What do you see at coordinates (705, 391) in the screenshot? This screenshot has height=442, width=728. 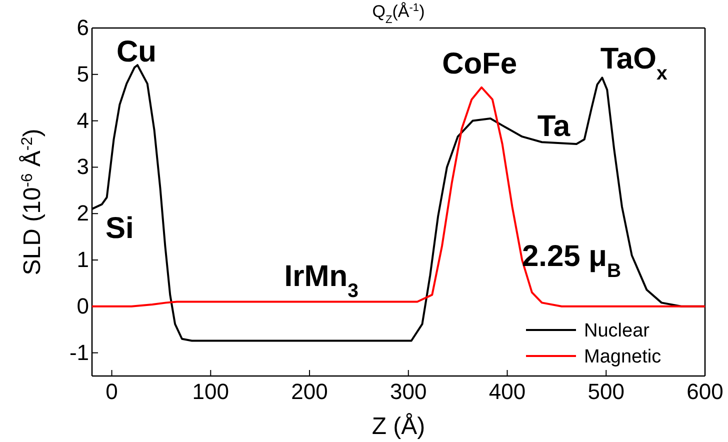 I see `x-tick-label: 600` at bounding box center [705, 391].